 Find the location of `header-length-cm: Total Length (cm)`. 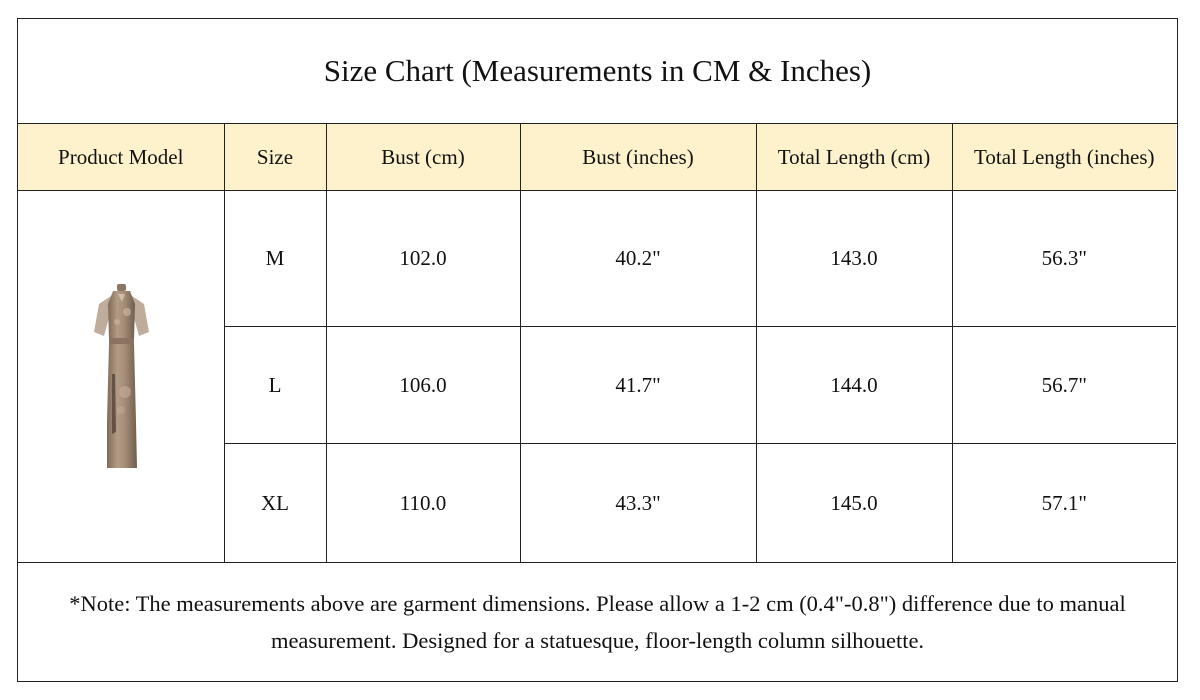

header-length-cm: Total Length (cm) is located at coordinates (854, 157).